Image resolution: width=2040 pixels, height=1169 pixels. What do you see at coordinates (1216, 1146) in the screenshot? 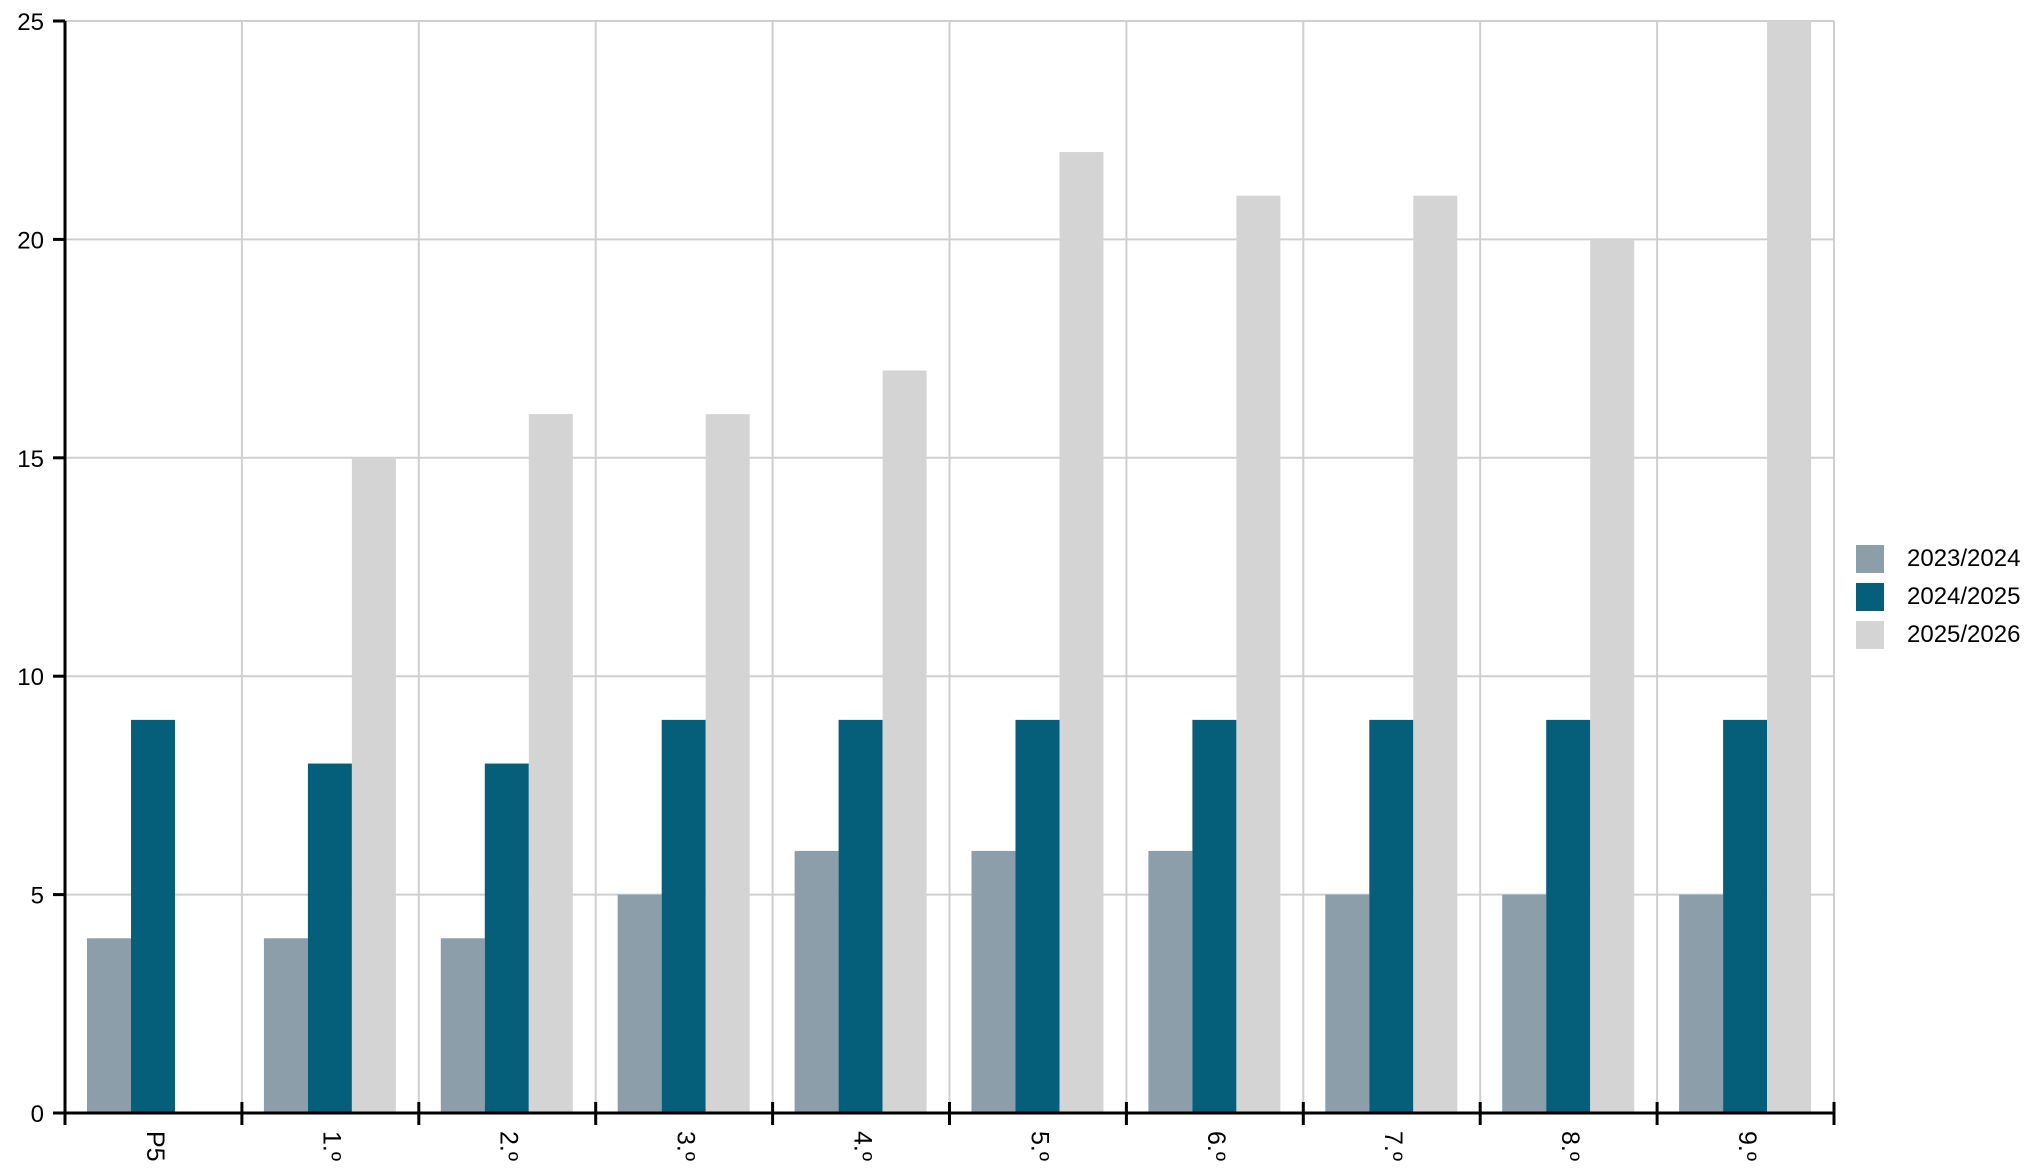
I see `x-tick-label-6: 6.º` at bounding box center [1216, 1146].